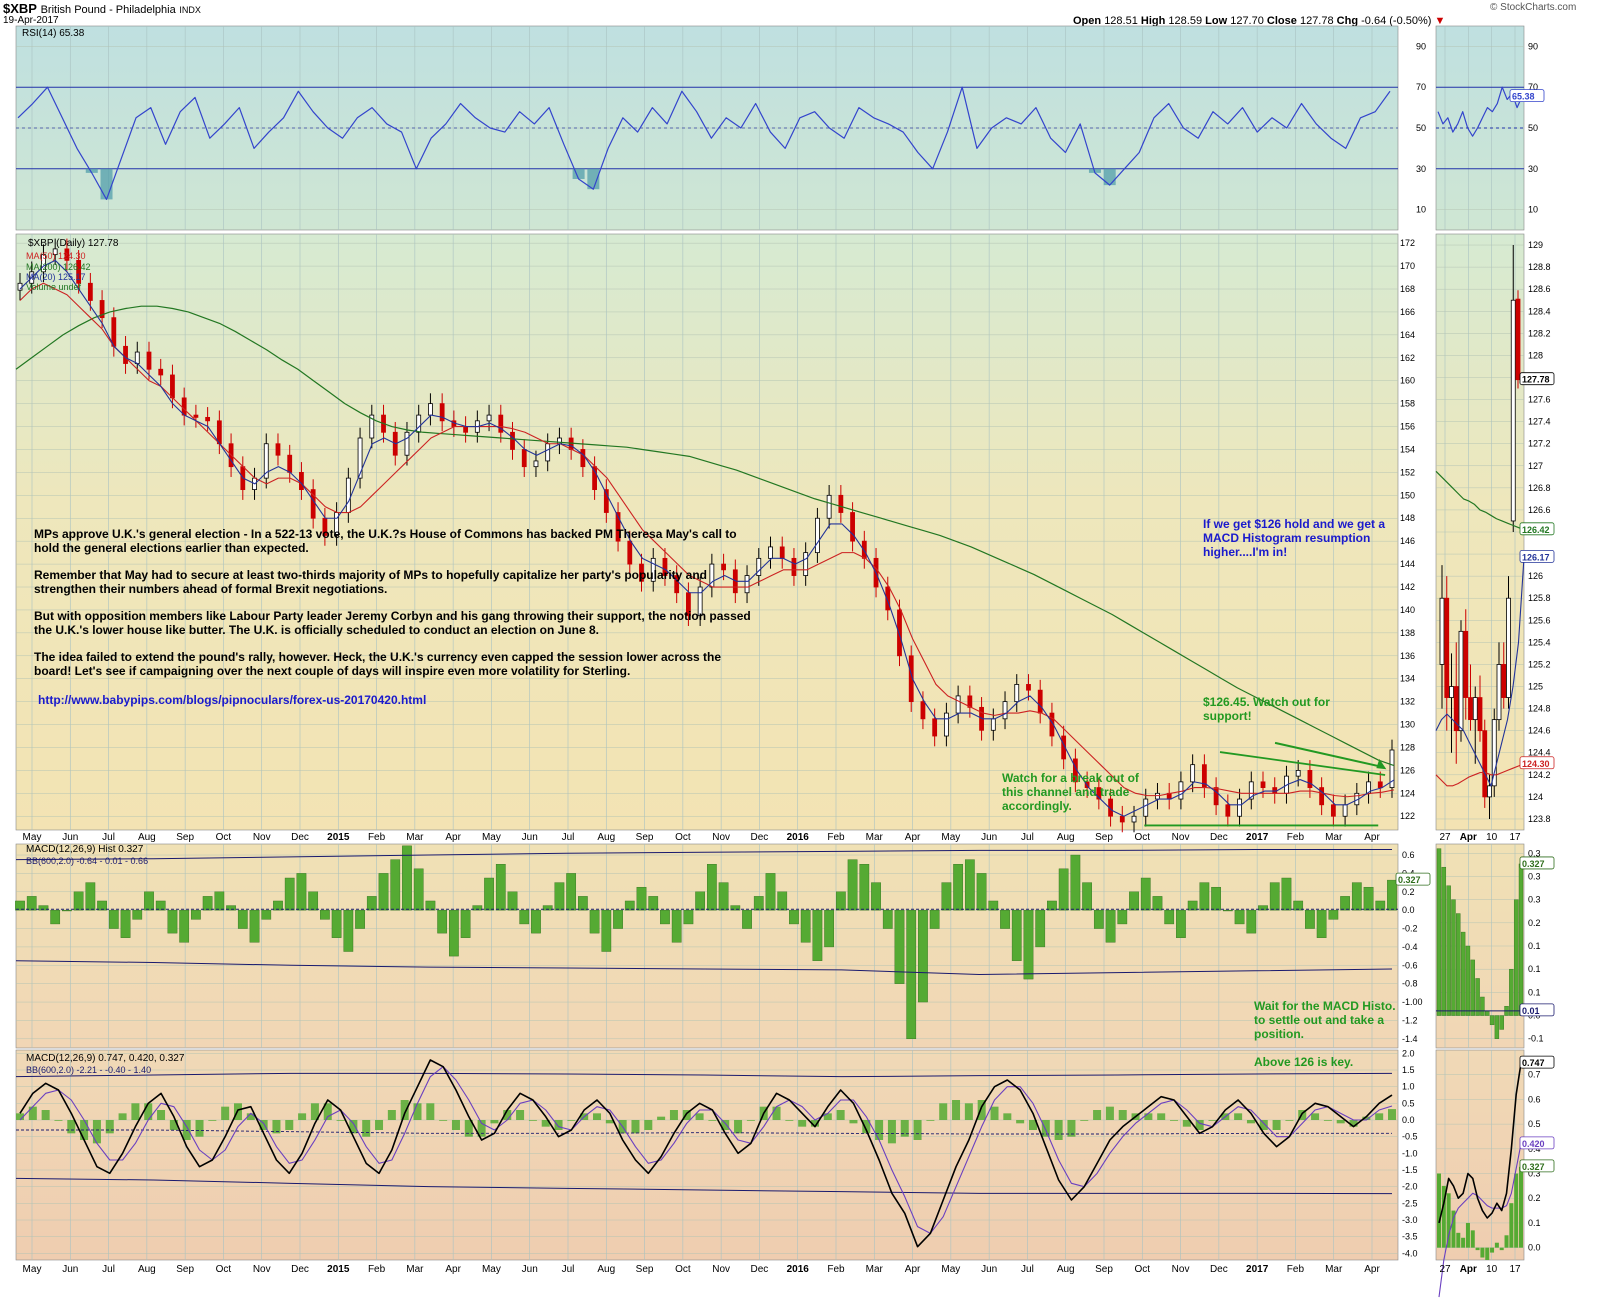 The width and height of the screenshot is (1600, 1302). What do you see at coordinates (1407, 679) in the screenshot?
I see `price-y-tick-label: 134` at bounding box center [1407, 679].